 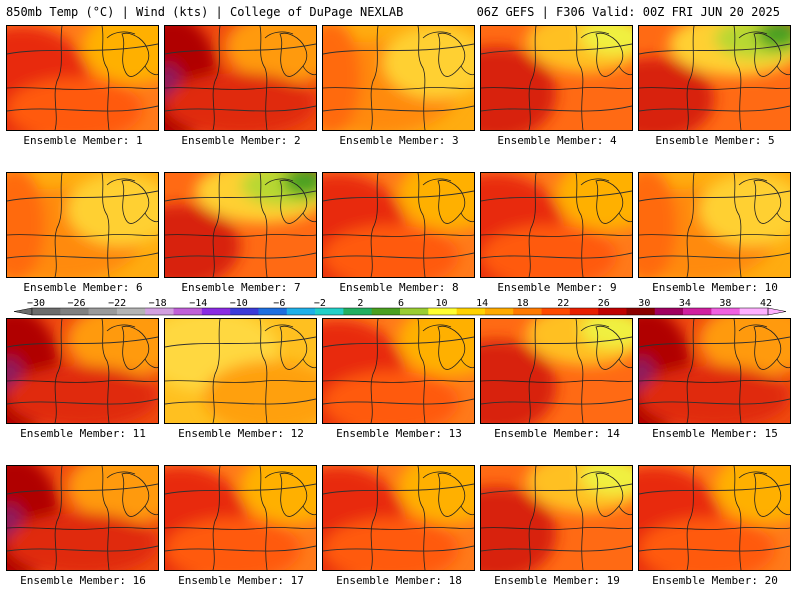 I want to click on ensemble-member-label: Ensemble Member: 8, so click(x=399, y=287).